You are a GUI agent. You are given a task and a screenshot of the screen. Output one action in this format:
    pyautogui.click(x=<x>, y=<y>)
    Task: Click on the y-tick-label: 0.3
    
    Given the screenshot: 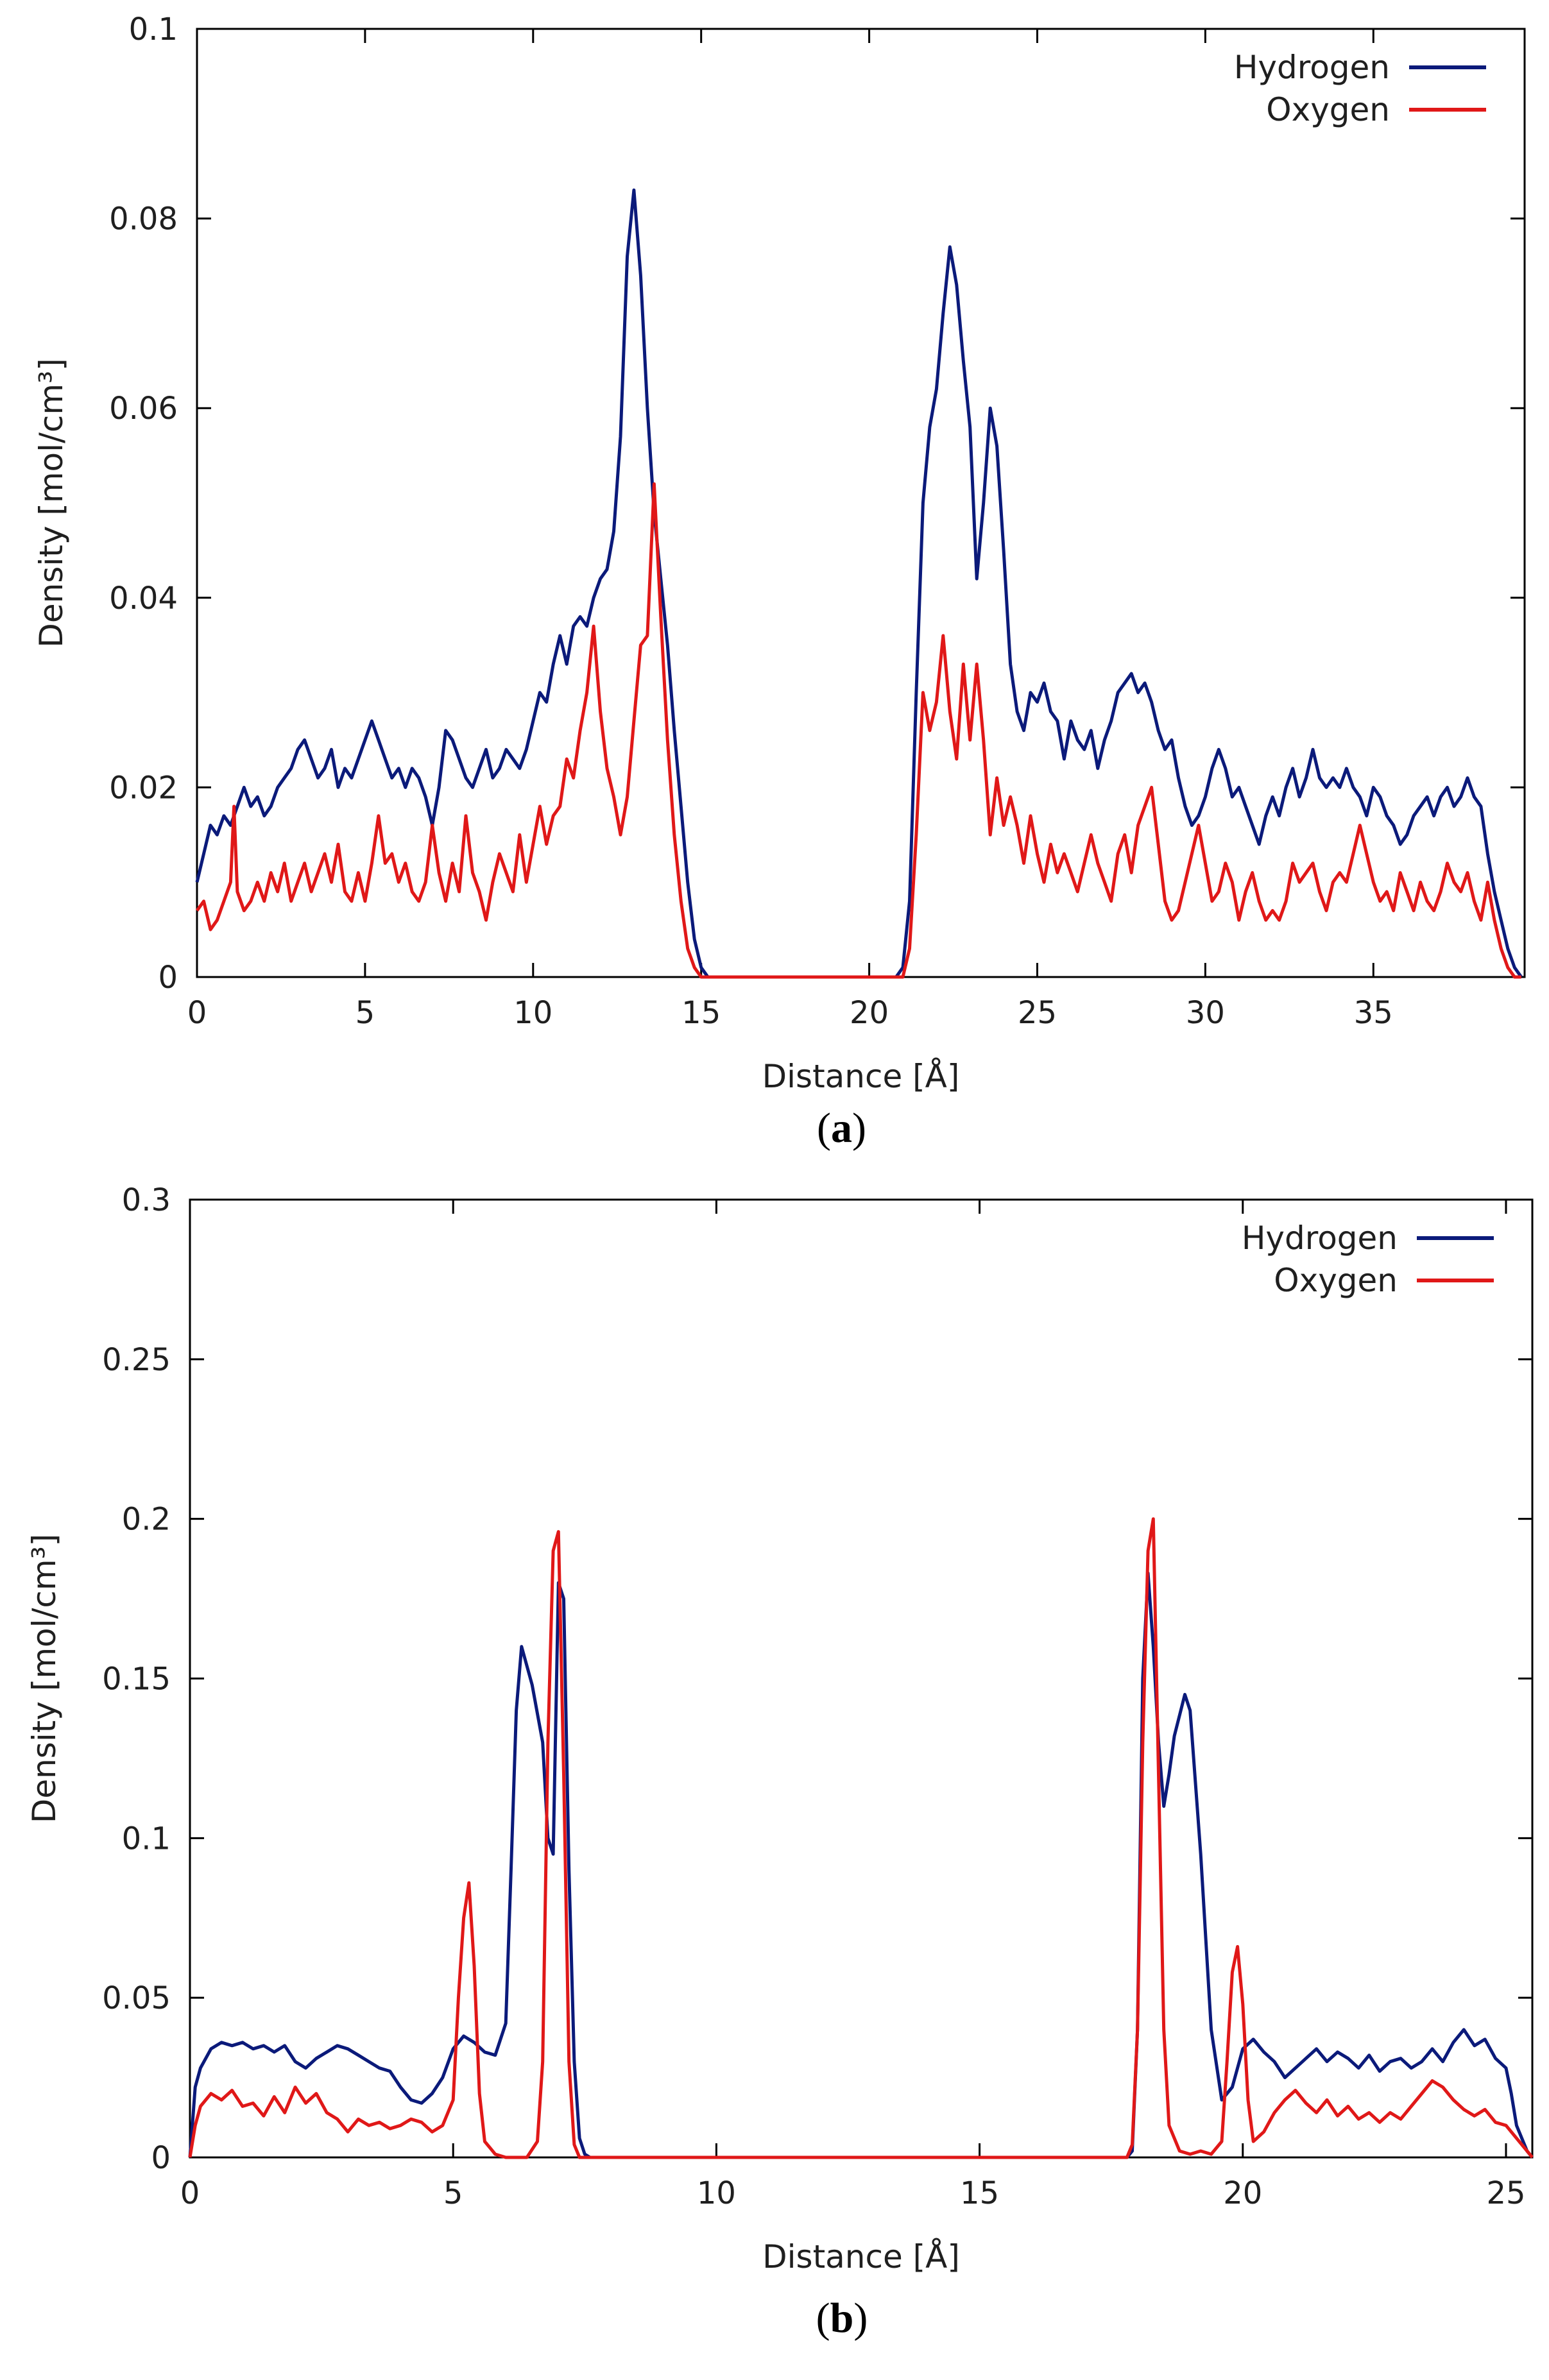 What is the action you would take?
    pyautogui.click(x=146, y=1200)
    